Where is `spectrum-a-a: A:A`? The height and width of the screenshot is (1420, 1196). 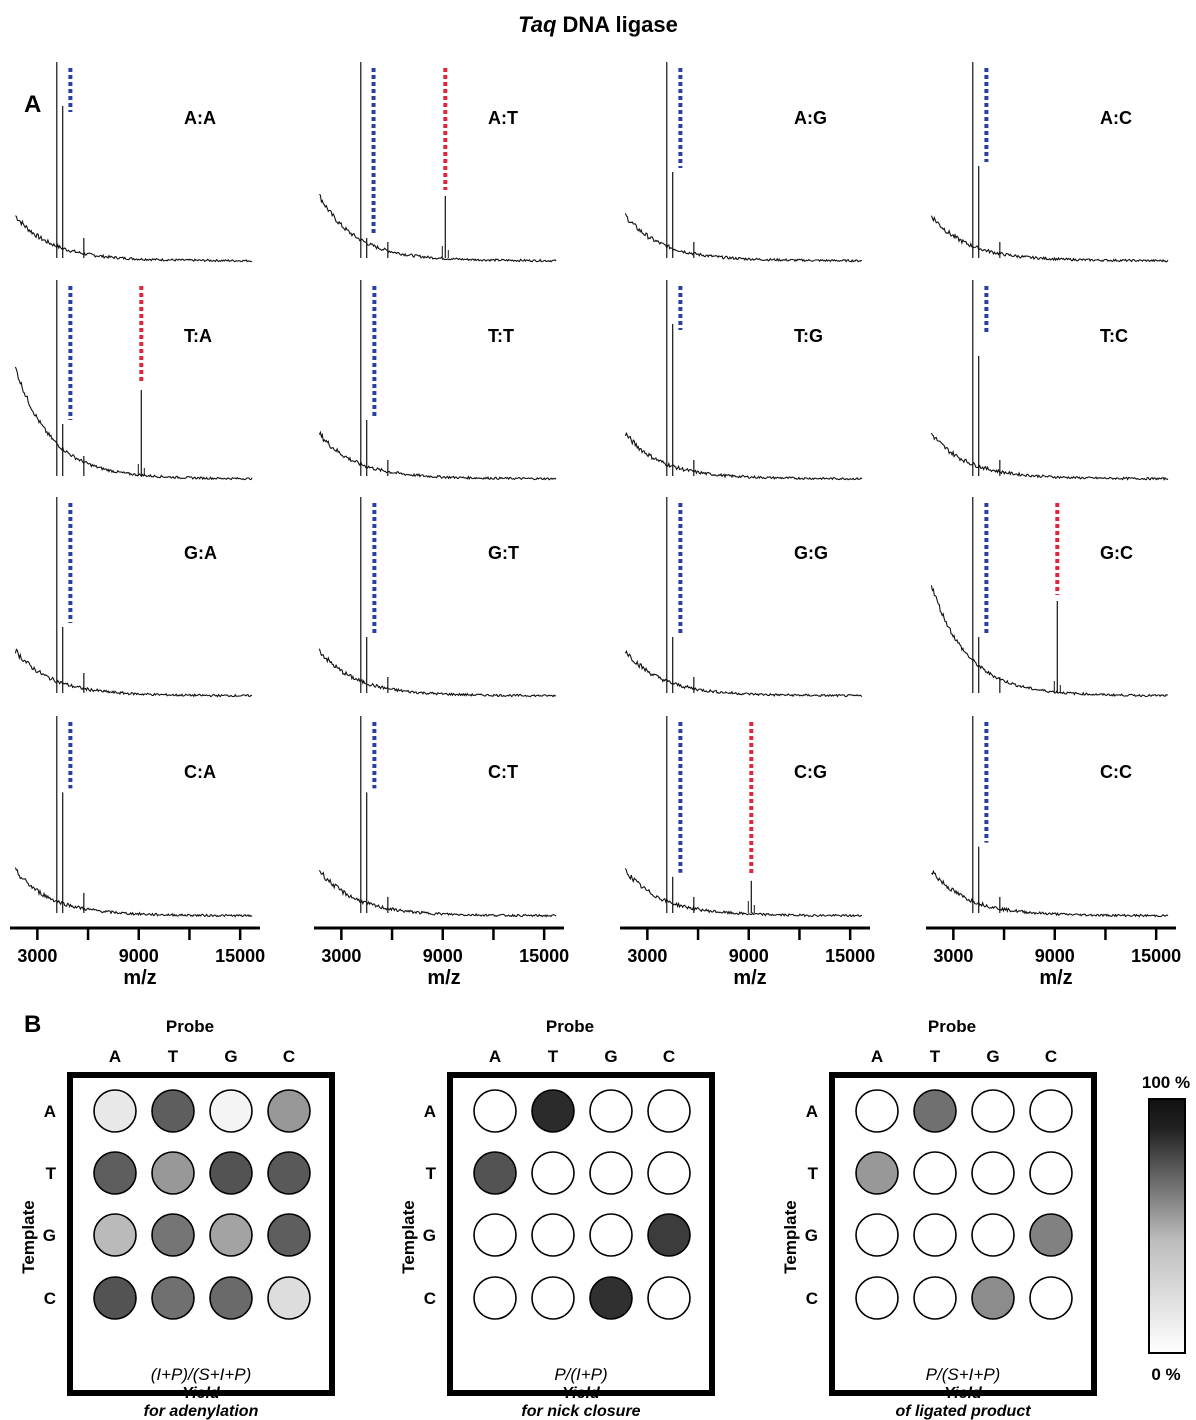
spectrum-a-a: A:A is located at coordinates (134, 162).